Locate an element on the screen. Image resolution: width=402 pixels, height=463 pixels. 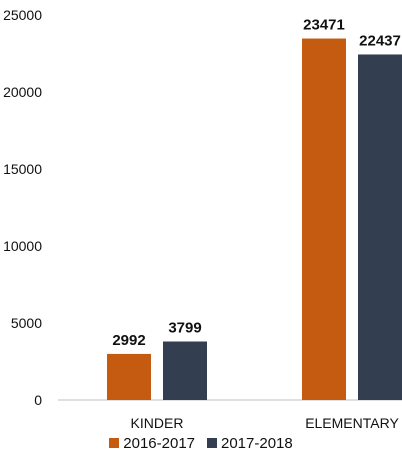
data-label: 2992 is located at coordinates (128, 340).